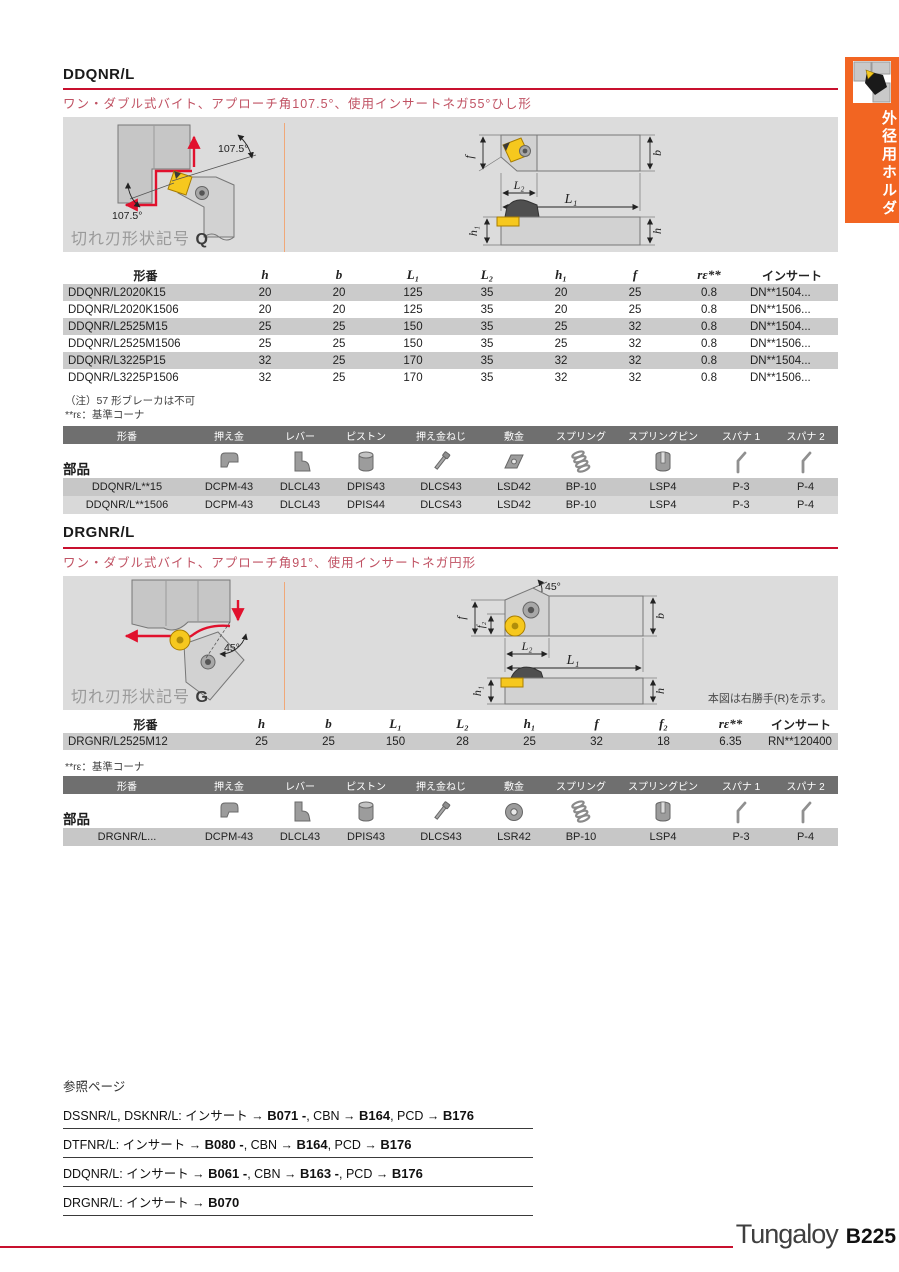 This screenshot has width=899, height=1272. Describe the element at coordinates (265, 274) in the screenshot. I see `table-header-cell: h` at that location.